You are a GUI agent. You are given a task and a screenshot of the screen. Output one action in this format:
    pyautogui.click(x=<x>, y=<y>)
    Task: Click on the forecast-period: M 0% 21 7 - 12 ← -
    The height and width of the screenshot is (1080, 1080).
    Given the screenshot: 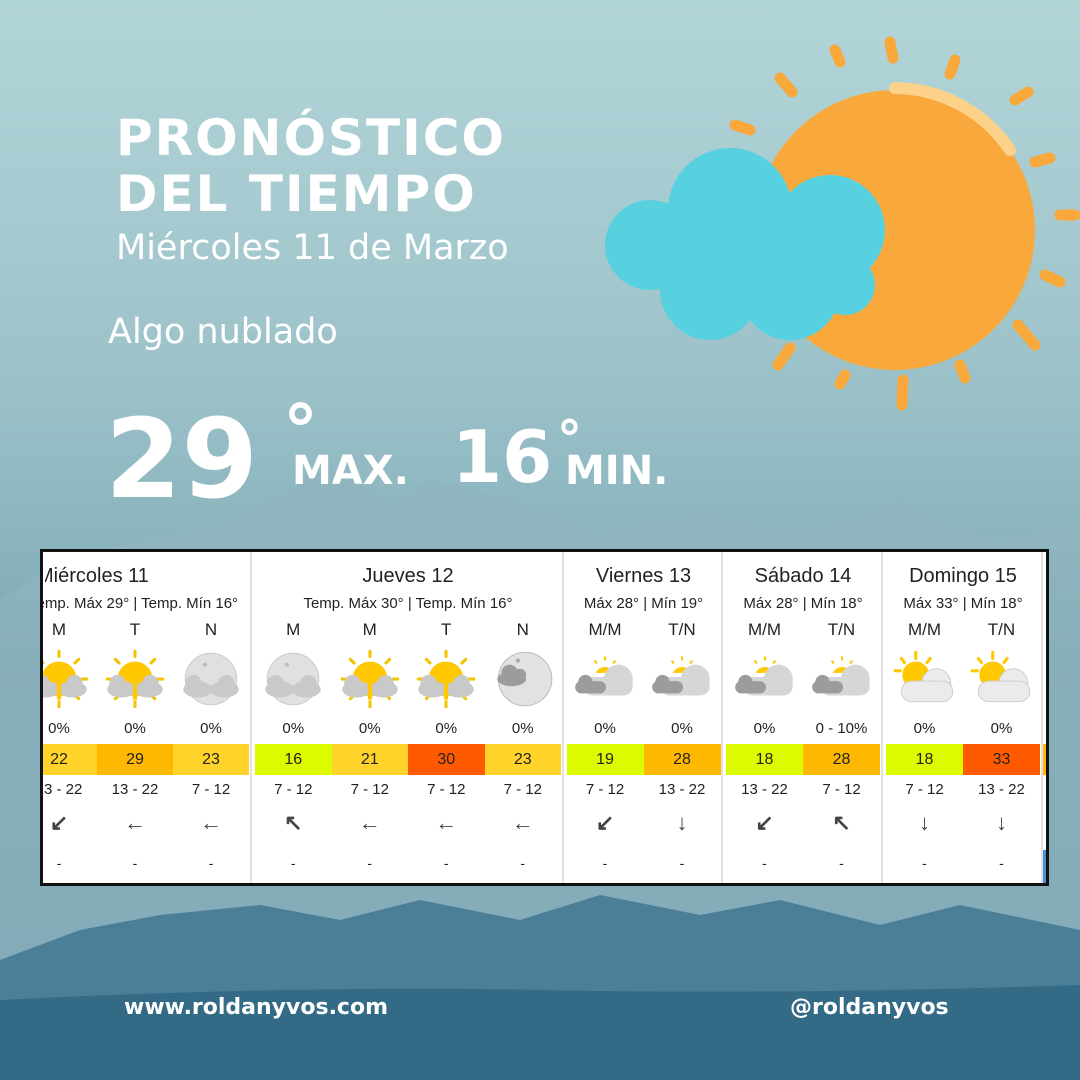 What is the action you would take?
    pyautogui.click(x=369, y=717)
    